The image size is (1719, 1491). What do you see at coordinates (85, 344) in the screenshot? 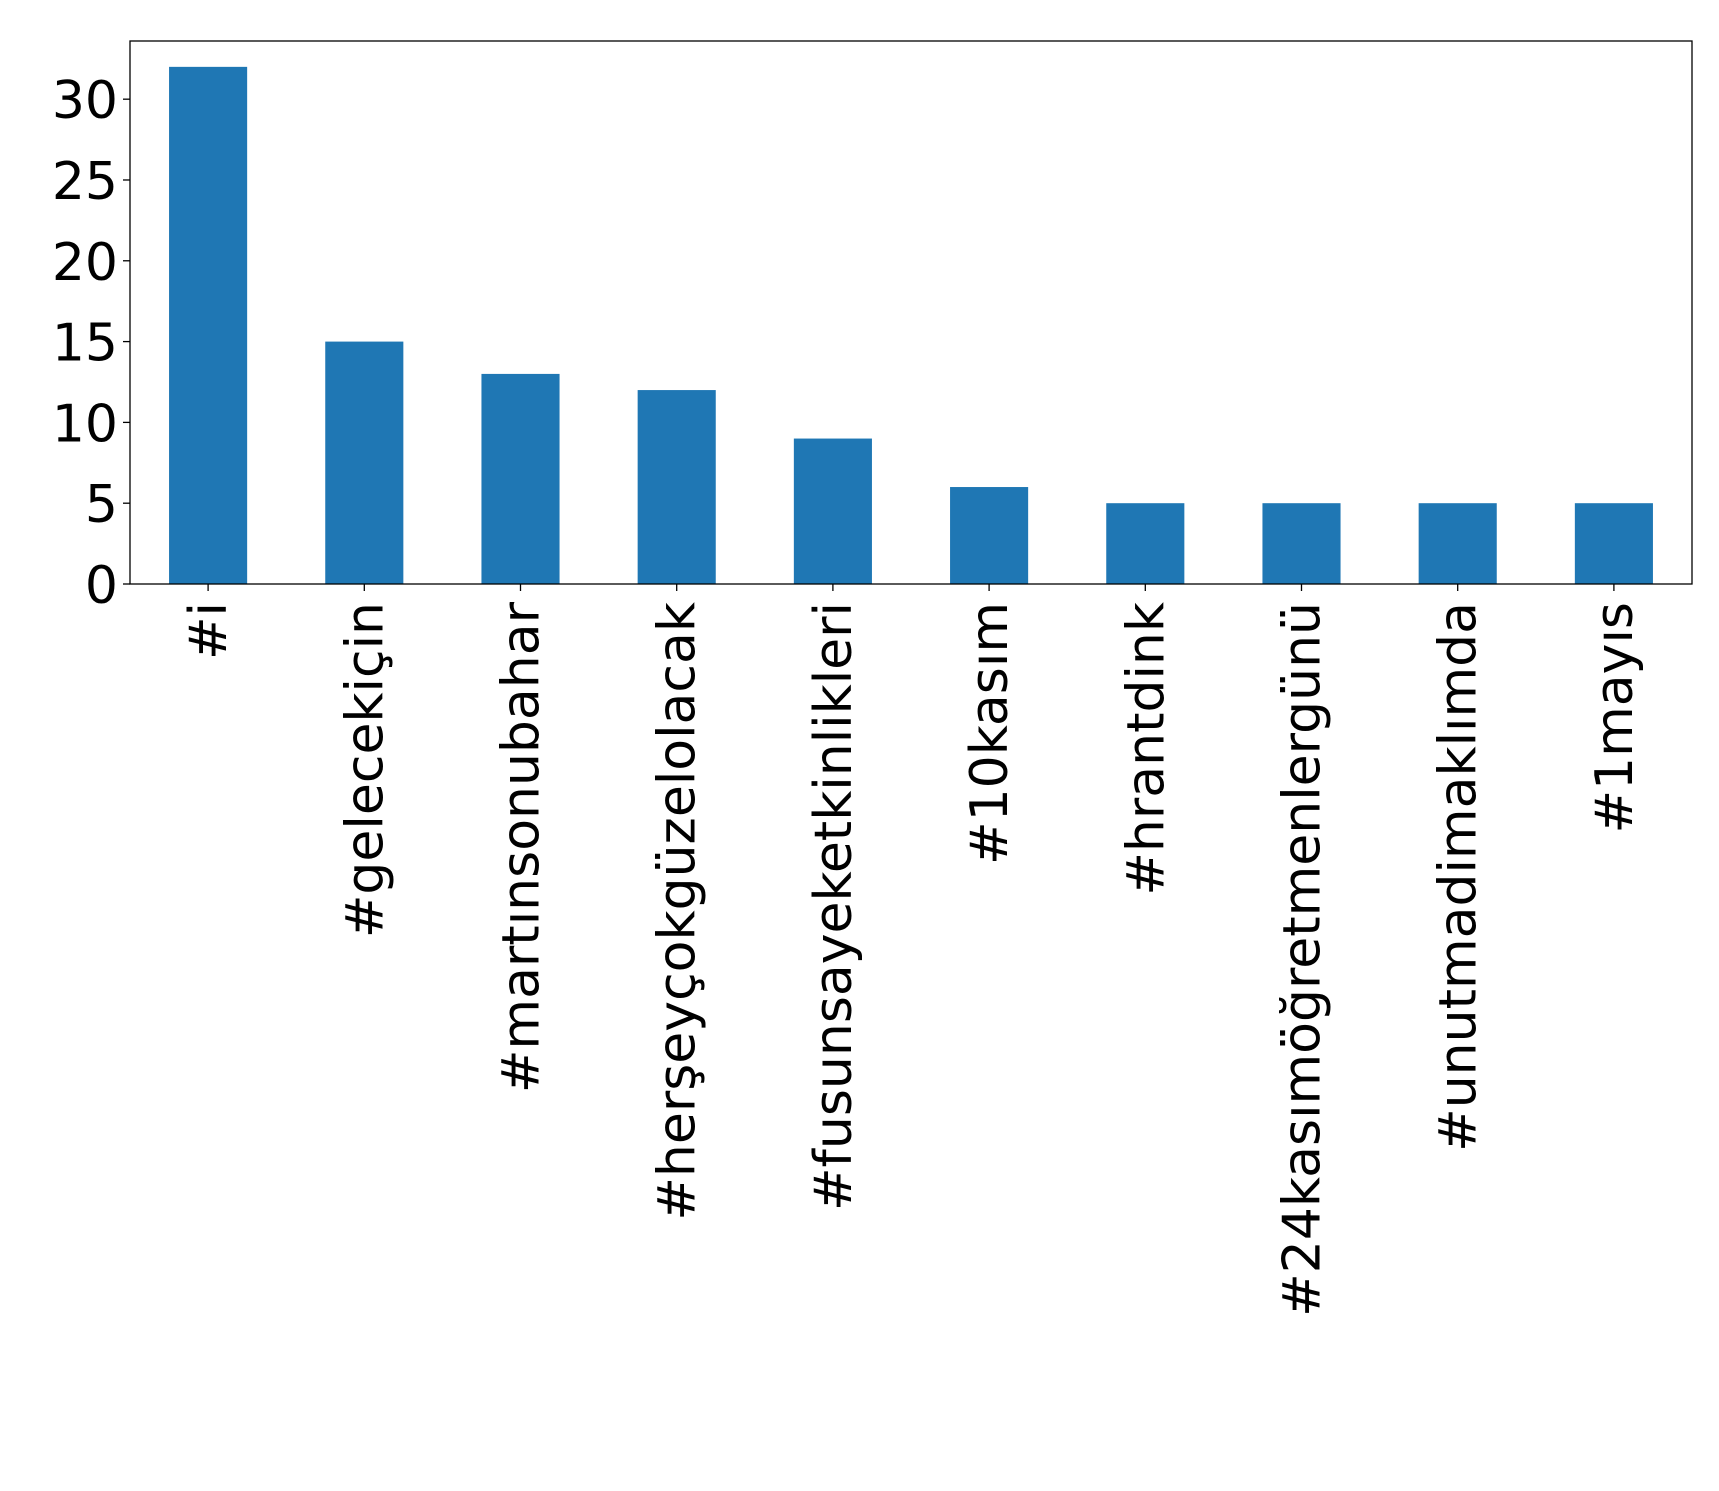
I see `y-tick-label: 15` at bounding box center [85, 344].